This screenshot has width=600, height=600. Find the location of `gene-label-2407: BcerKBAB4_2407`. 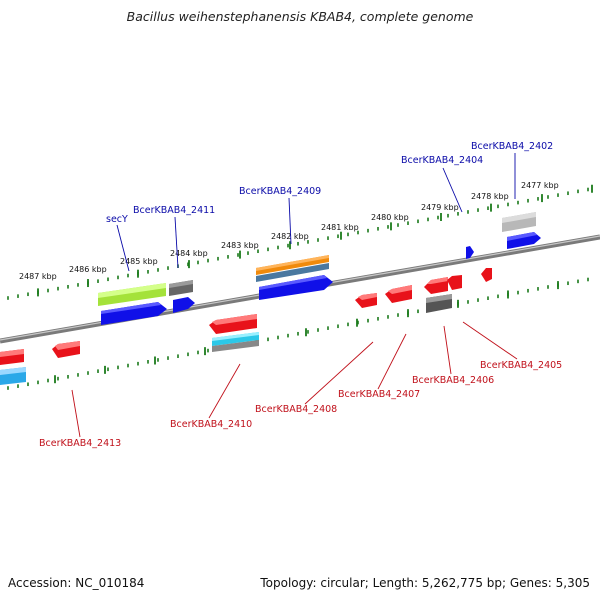

gene-label-2407: BcerKBAB4_2407 is located at coordinates (379, 394).